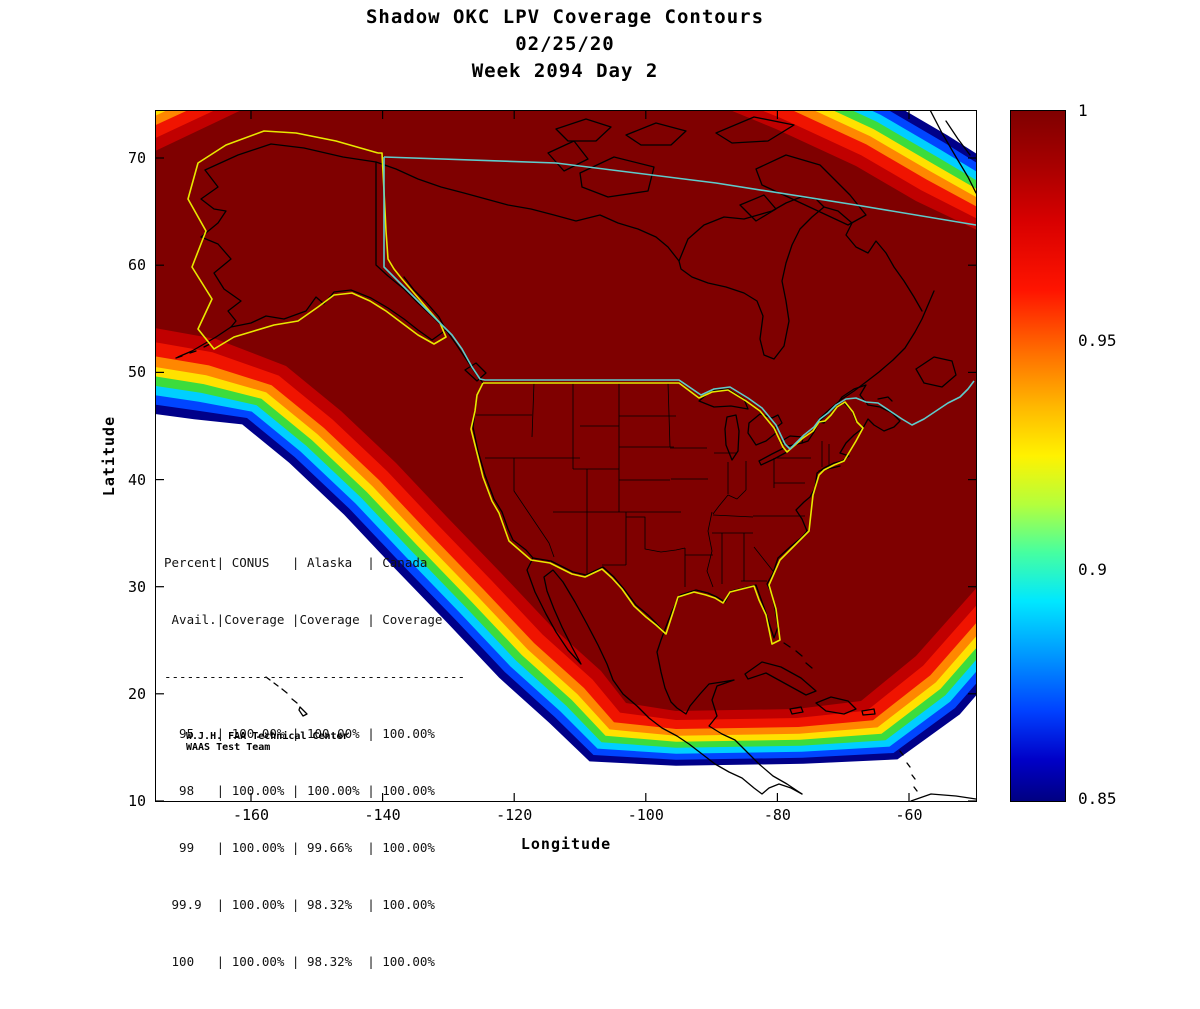 This screenshot has width=1200, height=1009. What do you see at coordinates (109, 456) in the screenshot?
I see `y-axis-label: Latitude` at bounding box center [109, 456].